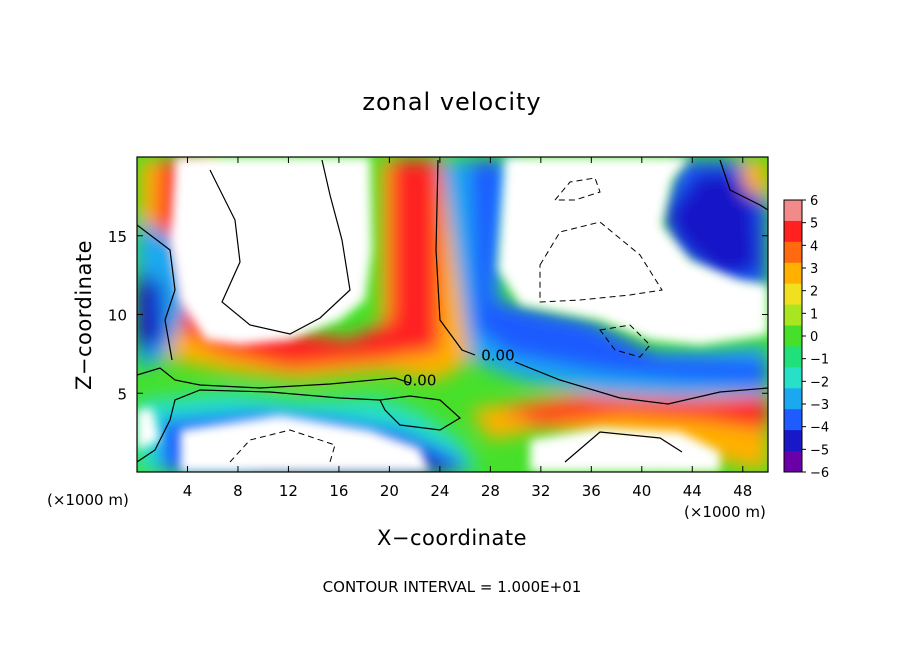 This screenshot has height=654, width=904. What do you see at coordinates (819, 428) in the screenshot?
I see `colorbar-label: −4` at bounding box center [819, 428].